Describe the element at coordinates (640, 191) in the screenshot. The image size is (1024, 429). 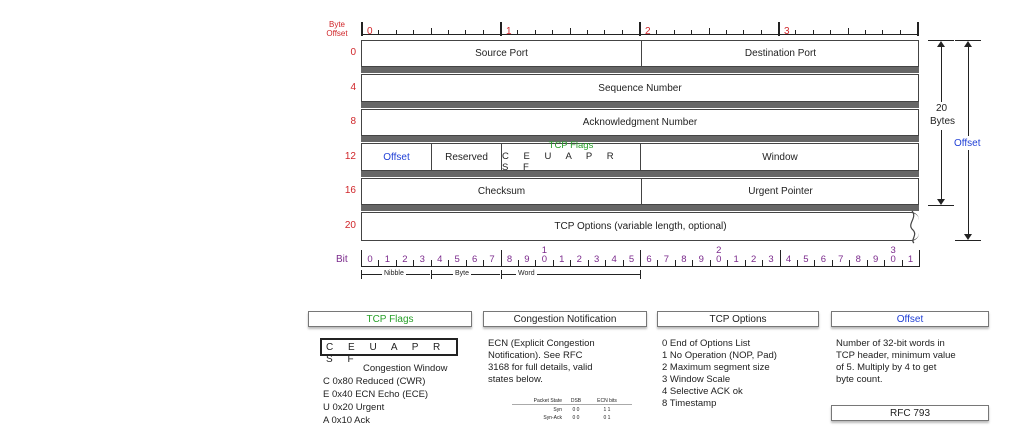
I see `header-row-checksum: Checksum Urgent Pointer` at that location.